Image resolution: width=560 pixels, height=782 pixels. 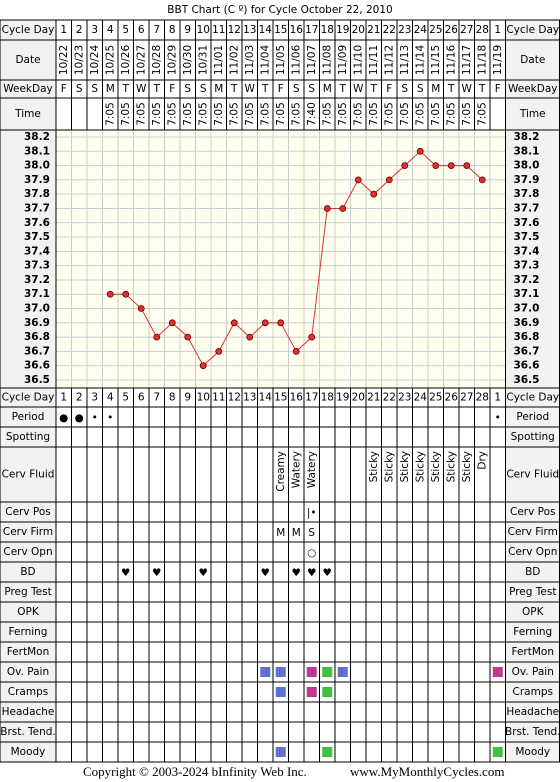 What do you see at coordinates (466, 30) in the screenshot?
I see `cycle-day: 27` at bounding box center [466, 30].